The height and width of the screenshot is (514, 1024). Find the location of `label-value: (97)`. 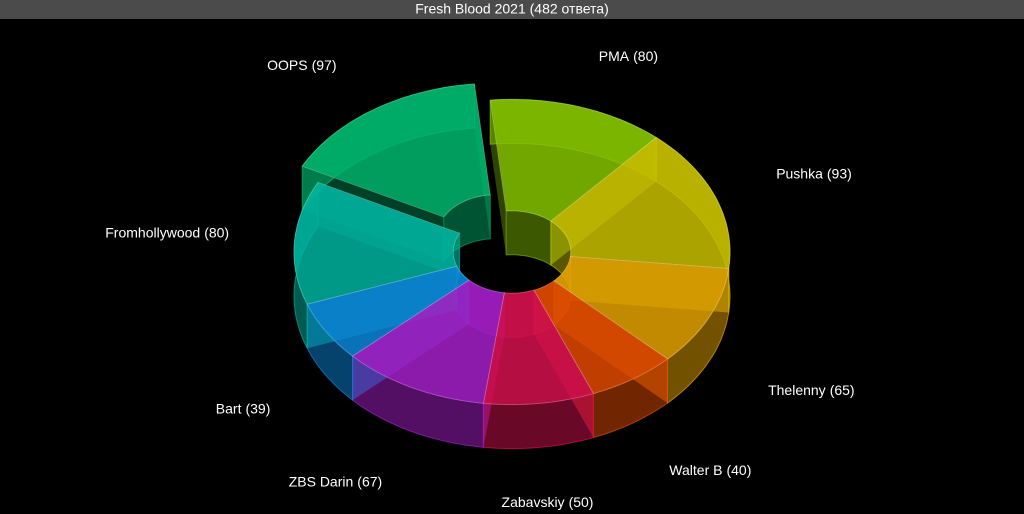

label-value: (97) is located at coordinates (324, 65).